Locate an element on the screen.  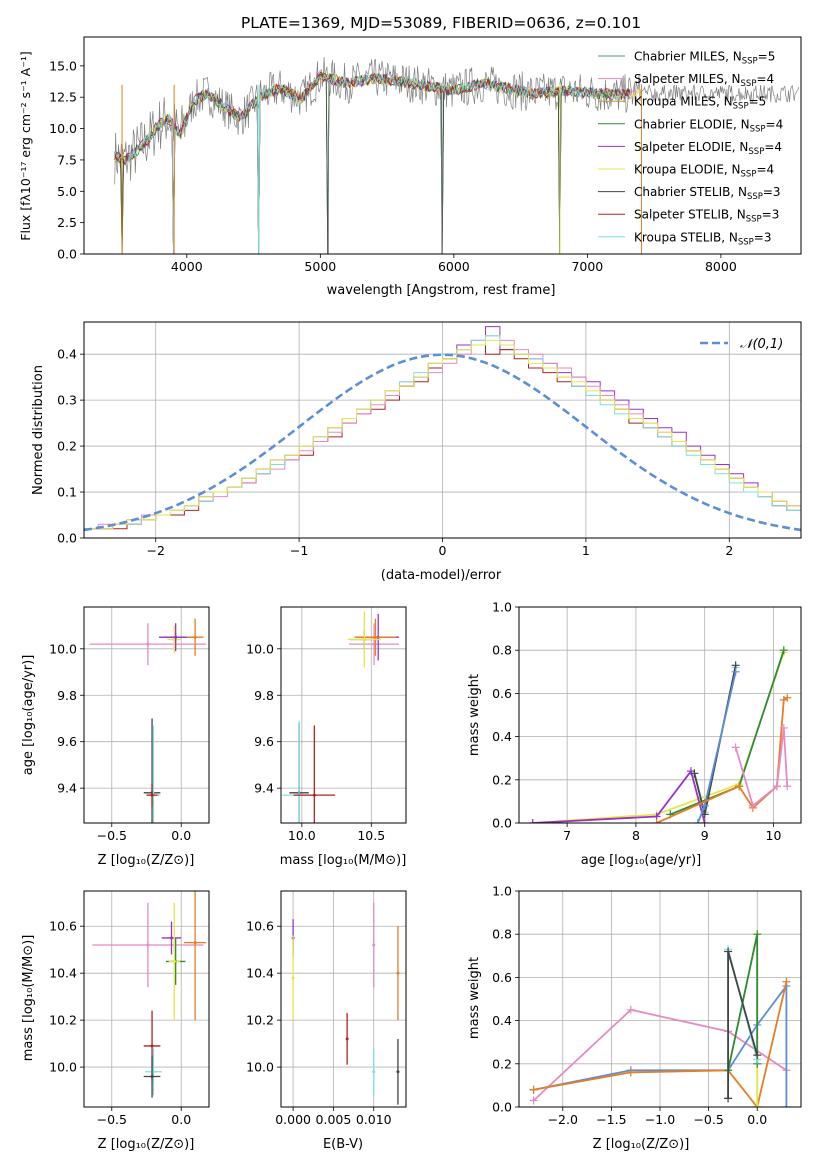
legend-label: Chabrier ELODIE, NSSP=4 is located at coordinates (708, 125).